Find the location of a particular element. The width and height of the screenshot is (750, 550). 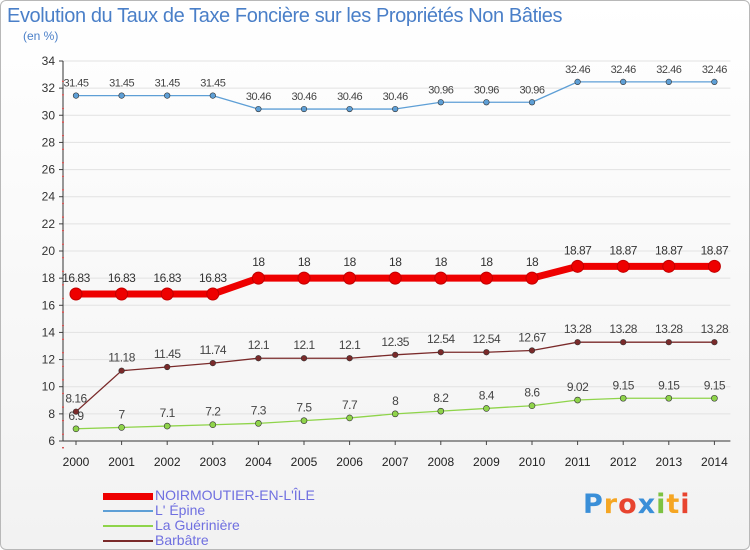

logo-letter: r is located at coordinates (611, 504).